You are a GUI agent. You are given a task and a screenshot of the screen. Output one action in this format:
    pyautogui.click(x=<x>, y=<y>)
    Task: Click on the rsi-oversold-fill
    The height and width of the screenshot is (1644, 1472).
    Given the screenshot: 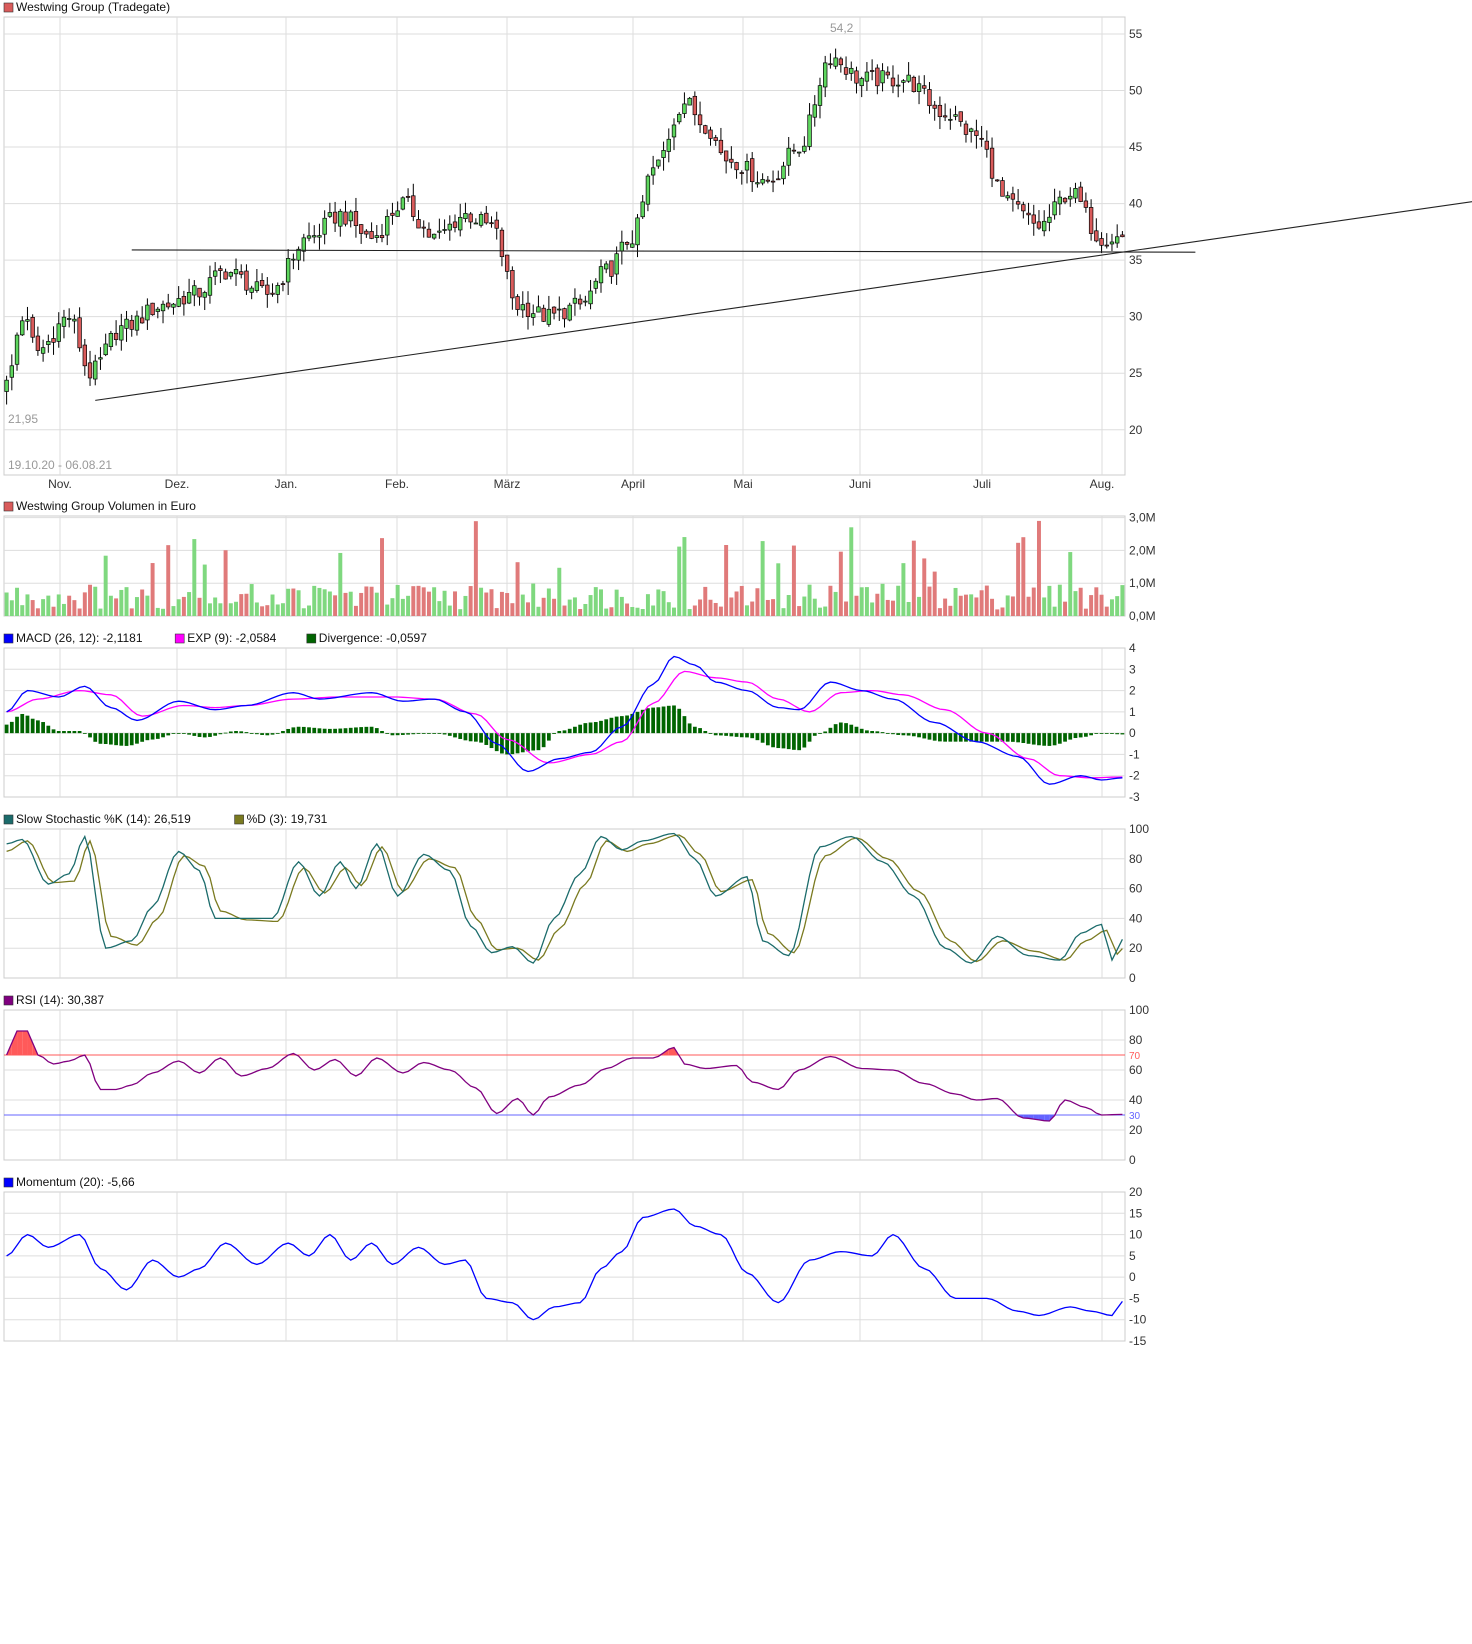 What is the action you would take?
    pyautogui.click(x=1041, y=1118)
    